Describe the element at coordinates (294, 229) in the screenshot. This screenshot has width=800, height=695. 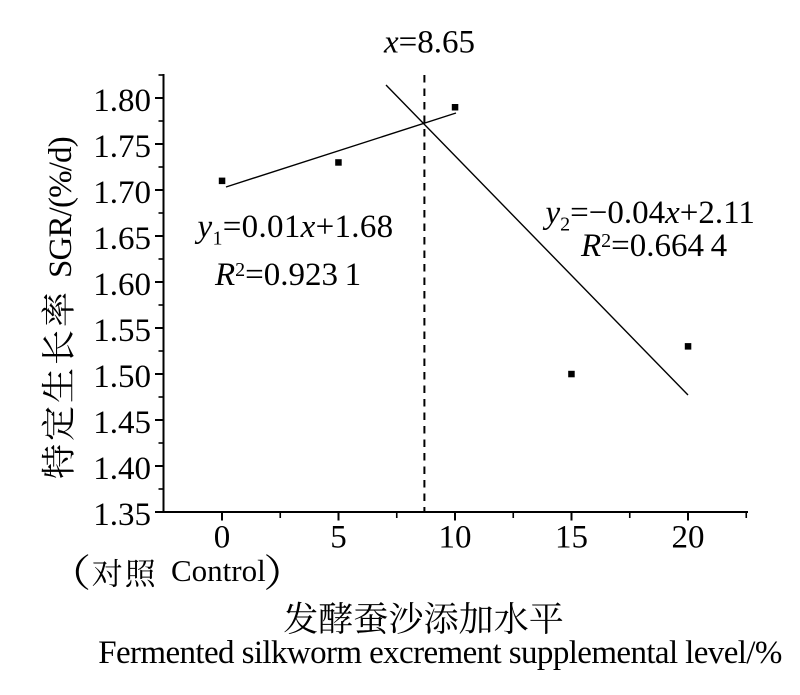
I see `svg-text: y1=0.01x+1.68` at that location.